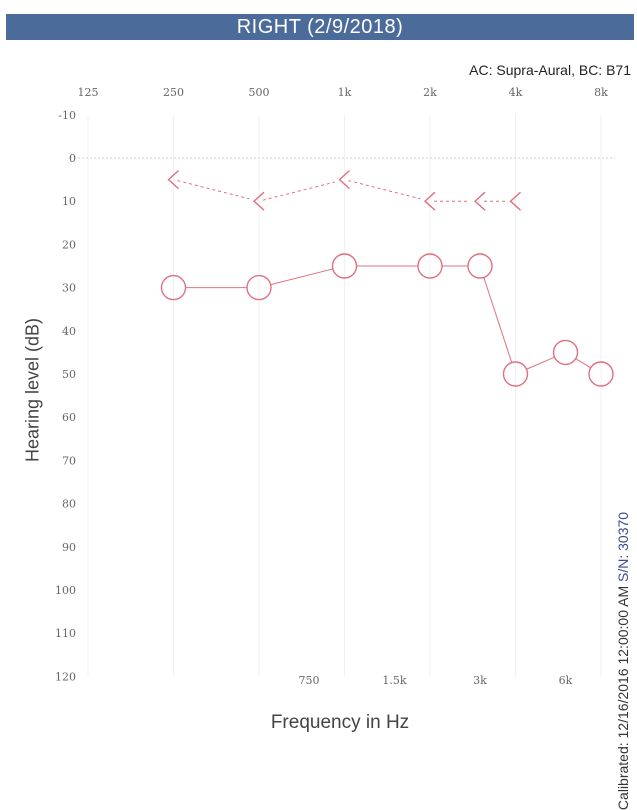 The image size is (637, 810). What do you see at coordinates (436, 680) in the screenshot?
I see `x-tick-labels-bottom: 750 1.5k 3k 6k` at bounding box center [436, 680].